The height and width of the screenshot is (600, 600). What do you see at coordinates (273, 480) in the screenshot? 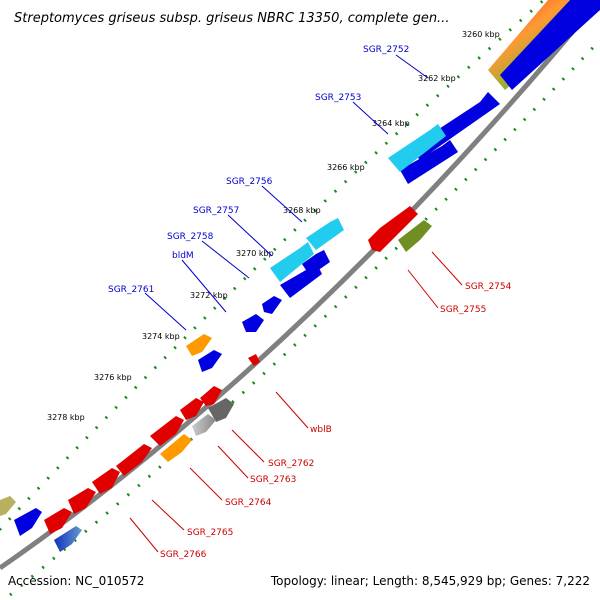
I see `gene-label-sgr-2763: SGR_2763` at bounding box center [273, 480].